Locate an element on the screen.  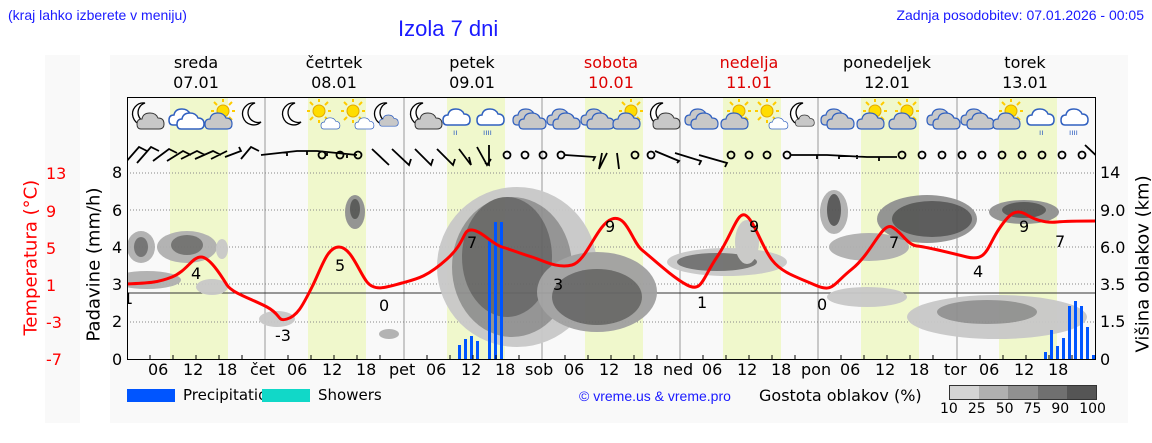
density-tick: 100 is located at coordinates (1092, 409).